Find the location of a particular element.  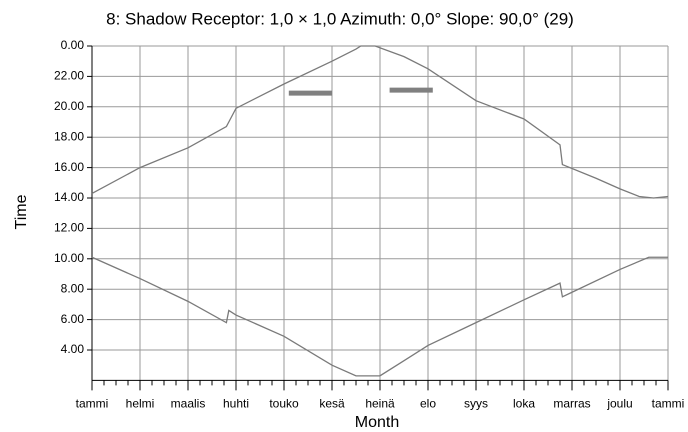

y-tick-label: 0.00 is located at coordinates (73, 45).